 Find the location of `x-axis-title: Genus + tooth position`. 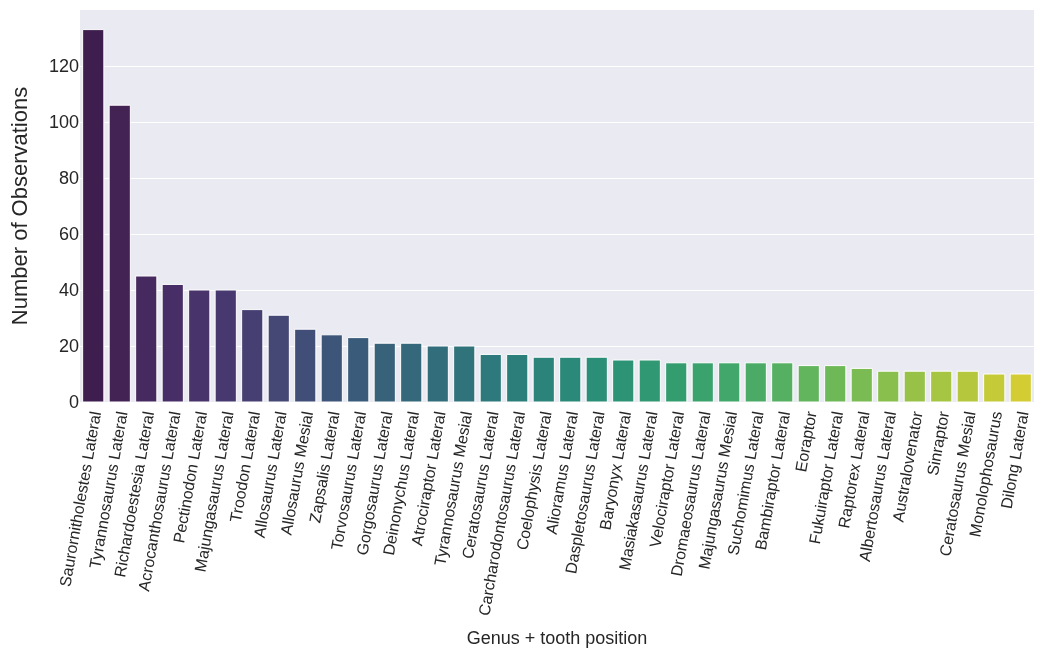

x-axis-title: Genus + tooth position is located at coordinates (557, 638).